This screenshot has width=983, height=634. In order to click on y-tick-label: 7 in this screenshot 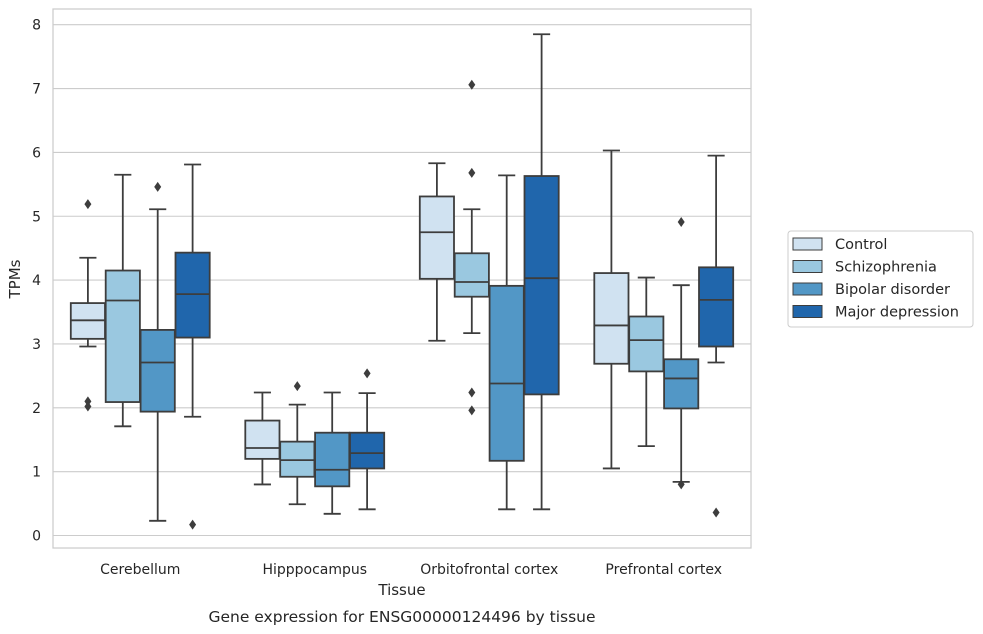, I will do `click(36, 90)`.